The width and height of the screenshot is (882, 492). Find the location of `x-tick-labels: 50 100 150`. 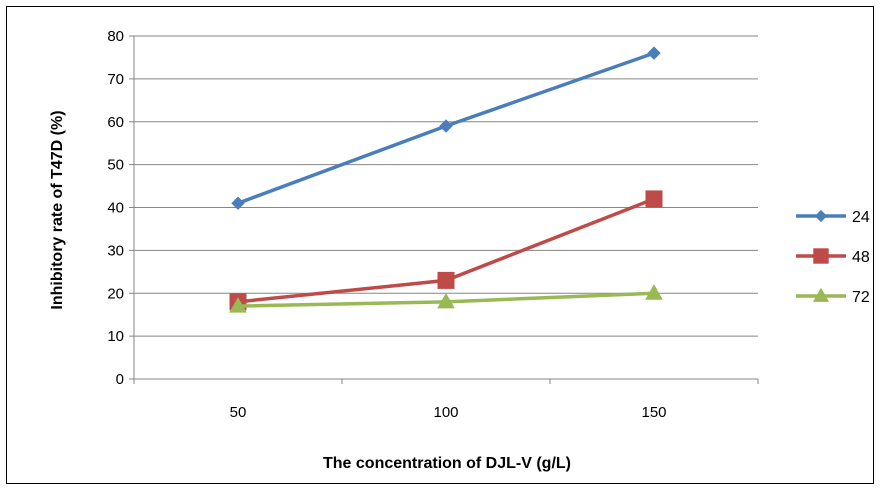

x-tick-labels: 50 100 150 is located at coordinates (448, 412).